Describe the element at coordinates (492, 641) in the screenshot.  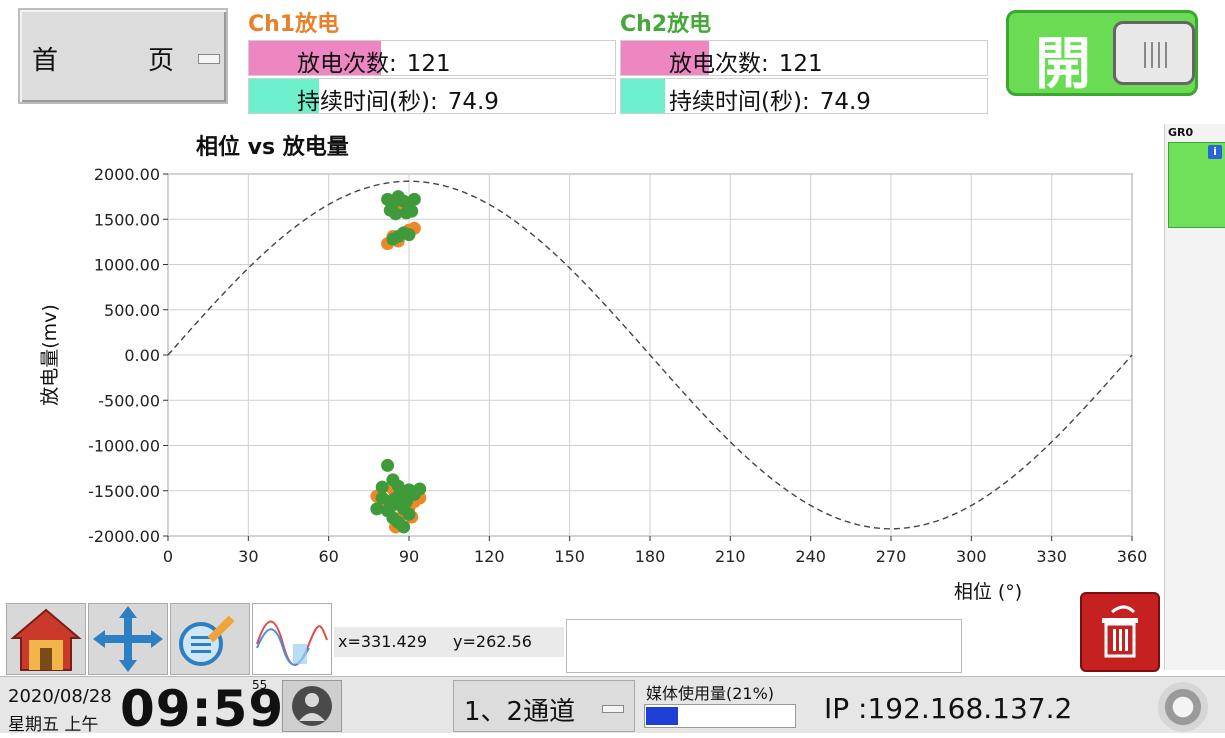
I see `cursor-y-value: y=262.56` at that location.